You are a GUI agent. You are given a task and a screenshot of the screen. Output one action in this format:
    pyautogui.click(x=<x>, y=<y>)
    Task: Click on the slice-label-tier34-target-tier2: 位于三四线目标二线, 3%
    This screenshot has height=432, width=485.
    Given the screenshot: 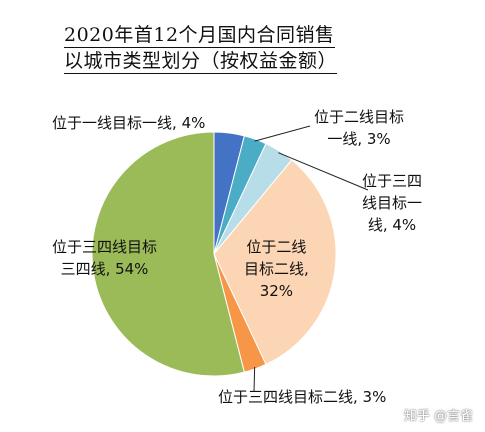 What is the action you would take?
    pyautogui.click(x=302, y=397)
    